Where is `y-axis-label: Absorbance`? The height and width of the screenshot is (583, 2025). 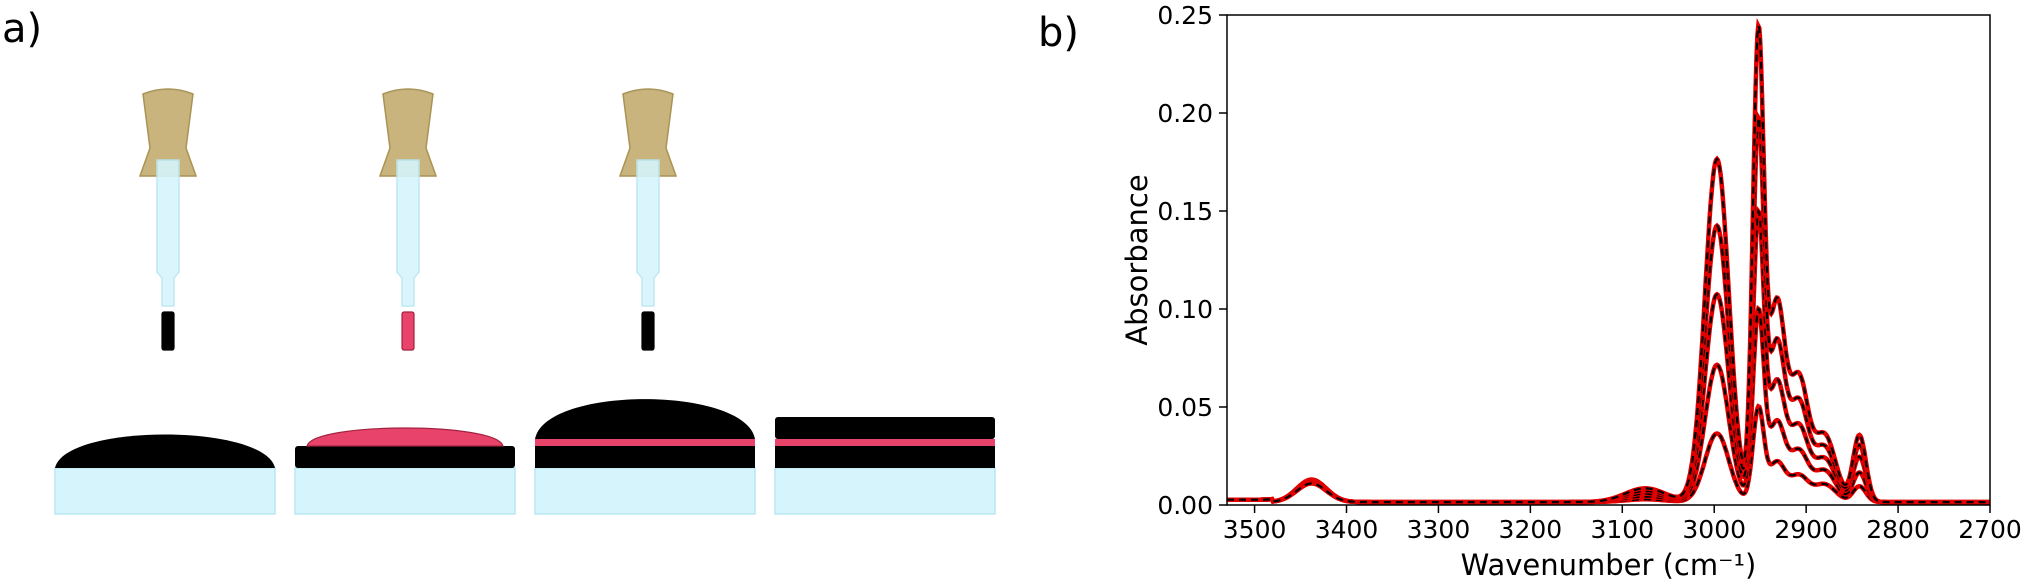 y-axis-label: Absorbance is located at coordinates (1137, 259).